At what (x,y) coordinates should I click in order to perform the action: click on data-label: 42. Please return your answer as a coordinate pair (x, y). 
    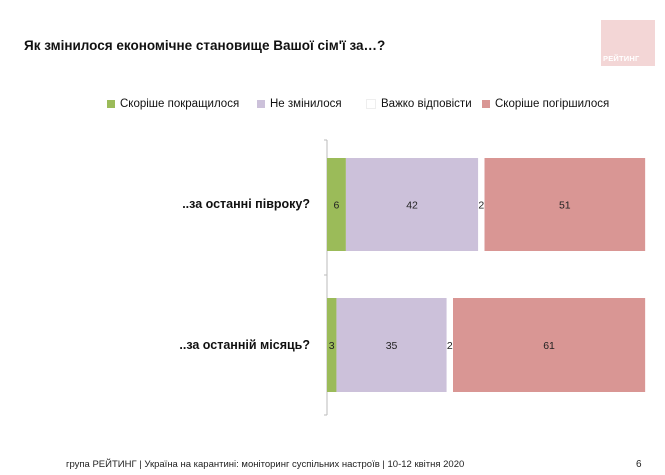
    Looking at the image, I should click on (412, 206).